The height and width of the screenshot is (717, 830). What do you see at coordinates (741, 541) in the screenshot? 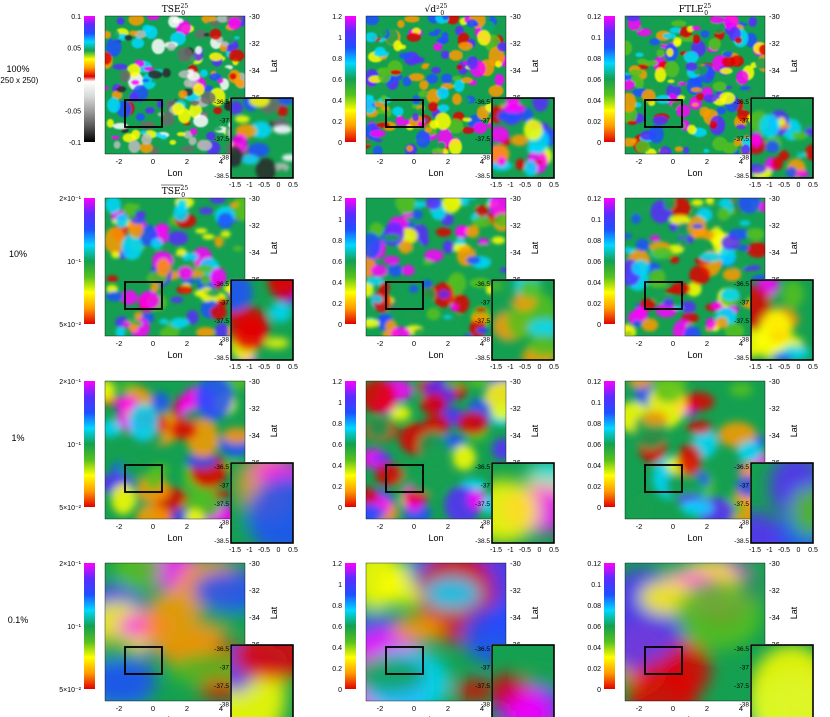
I see `inset-y-tick-label: -38.5` at bounding box center [741, 541].